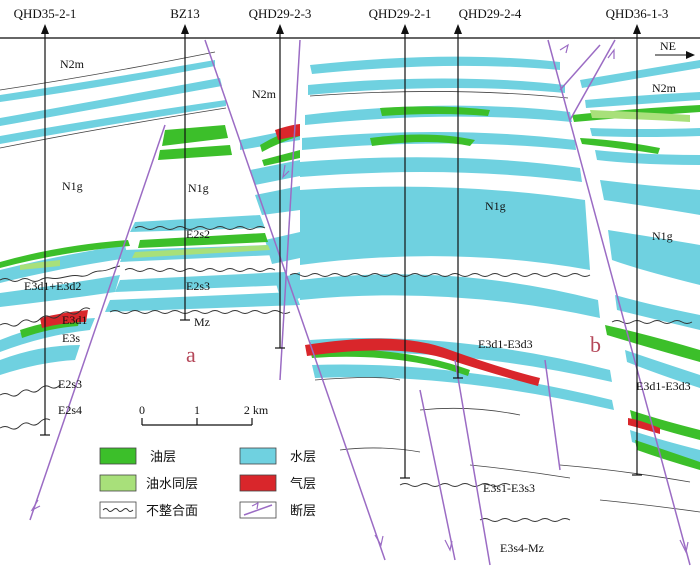 Image resolution: width=700 pixels, height=575 pixels. I want to click on legend-swatch-oilwater, so click(118, 483).